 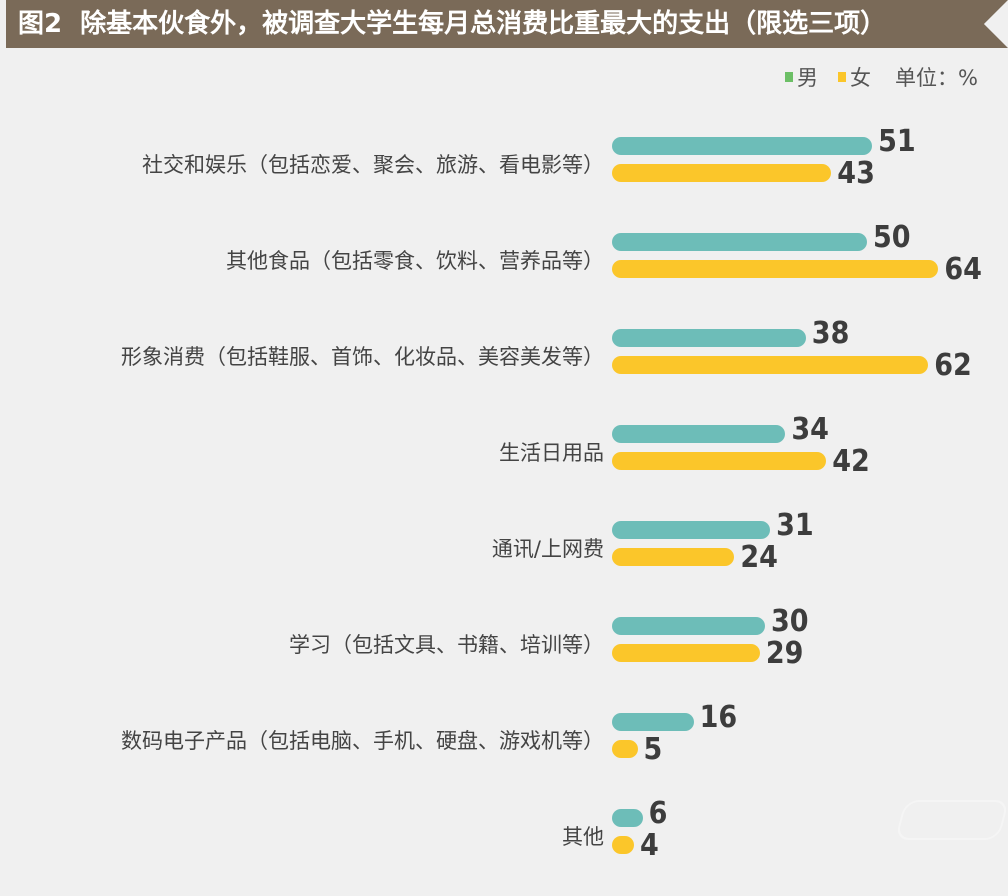 I want to click on chart-row: 学习（包括文具、书籍、培训等） 30 29, so click(x=504, y=639).